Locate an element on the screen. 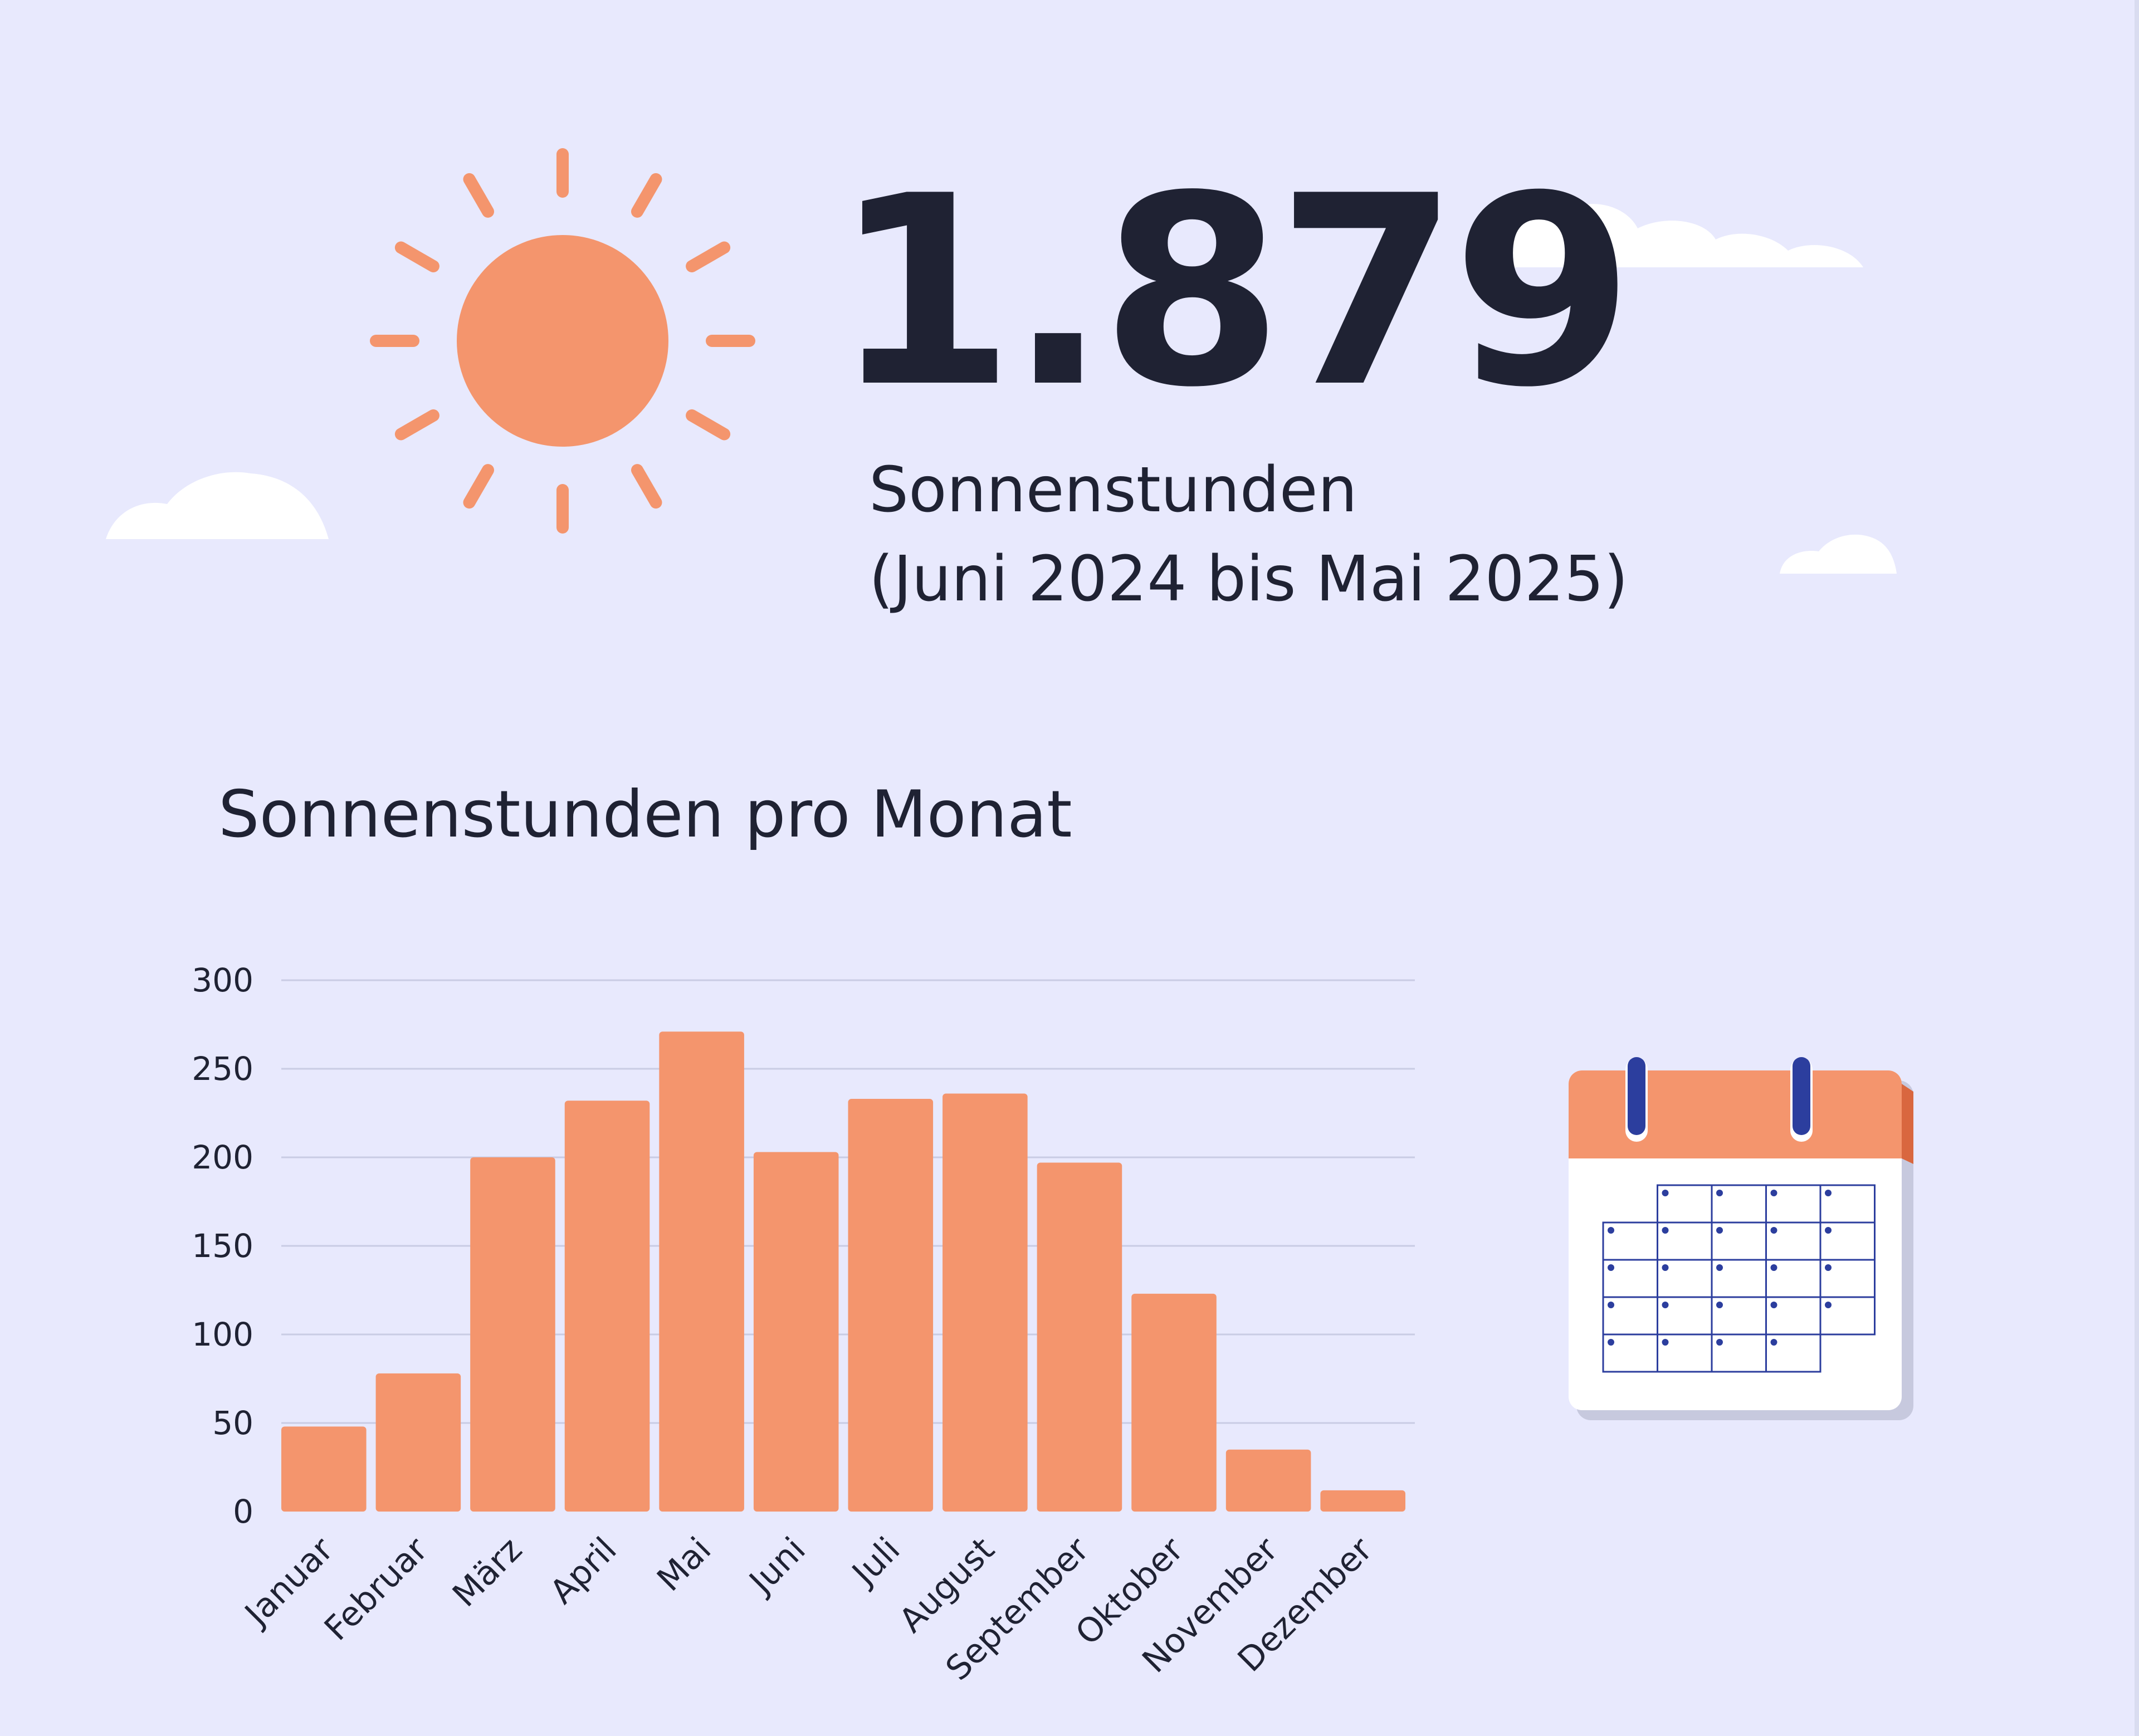 Image resolution: width=2139 pixels, height=1736 pixels. bar-april is located at coordinates (607, 1307).